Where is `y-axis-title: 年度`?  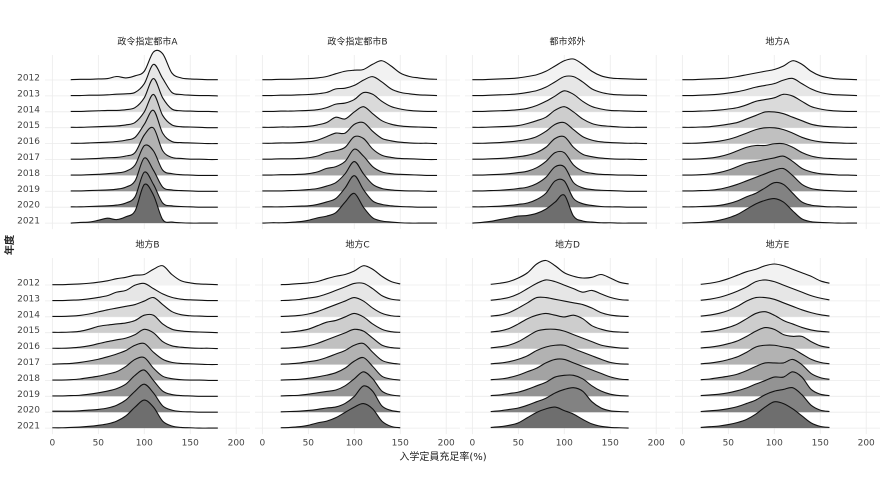
y-axis-title: 年度 is located at coordinates (9, 244).